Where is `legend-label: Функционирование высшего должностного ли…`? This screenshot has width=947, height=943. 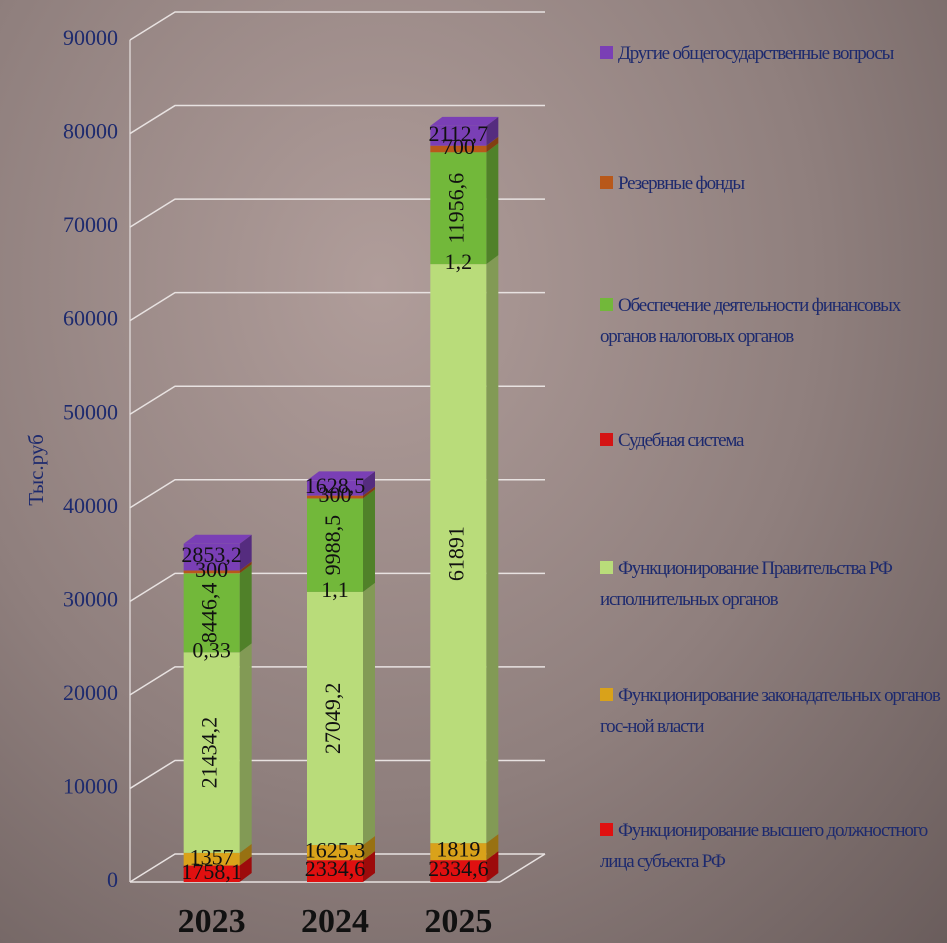
legend-label: Функционирование высшего должностного ли… is located at coordinates (764, 846).